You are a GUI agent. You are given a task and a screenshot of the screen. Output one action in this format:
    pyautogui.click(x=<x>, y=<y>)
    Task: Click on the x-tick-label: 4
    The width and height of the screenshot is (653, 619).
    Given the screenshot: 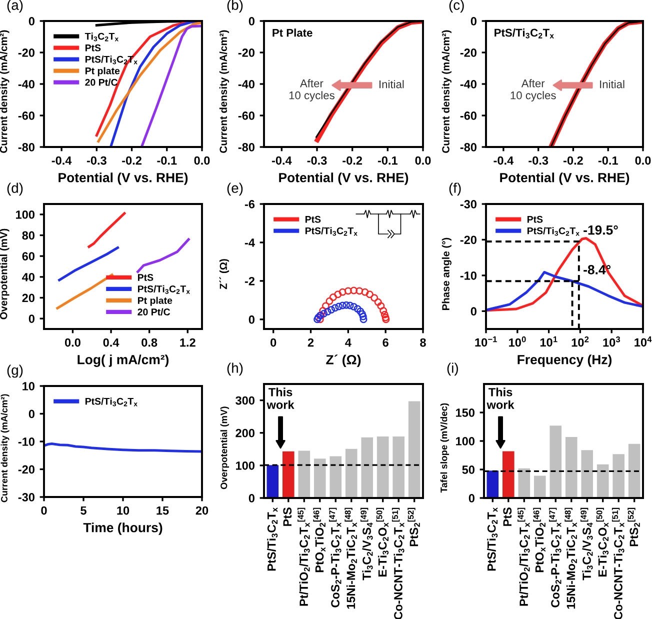 What is the action you would take?
    pyautogui.click(x=348, y=342)
    